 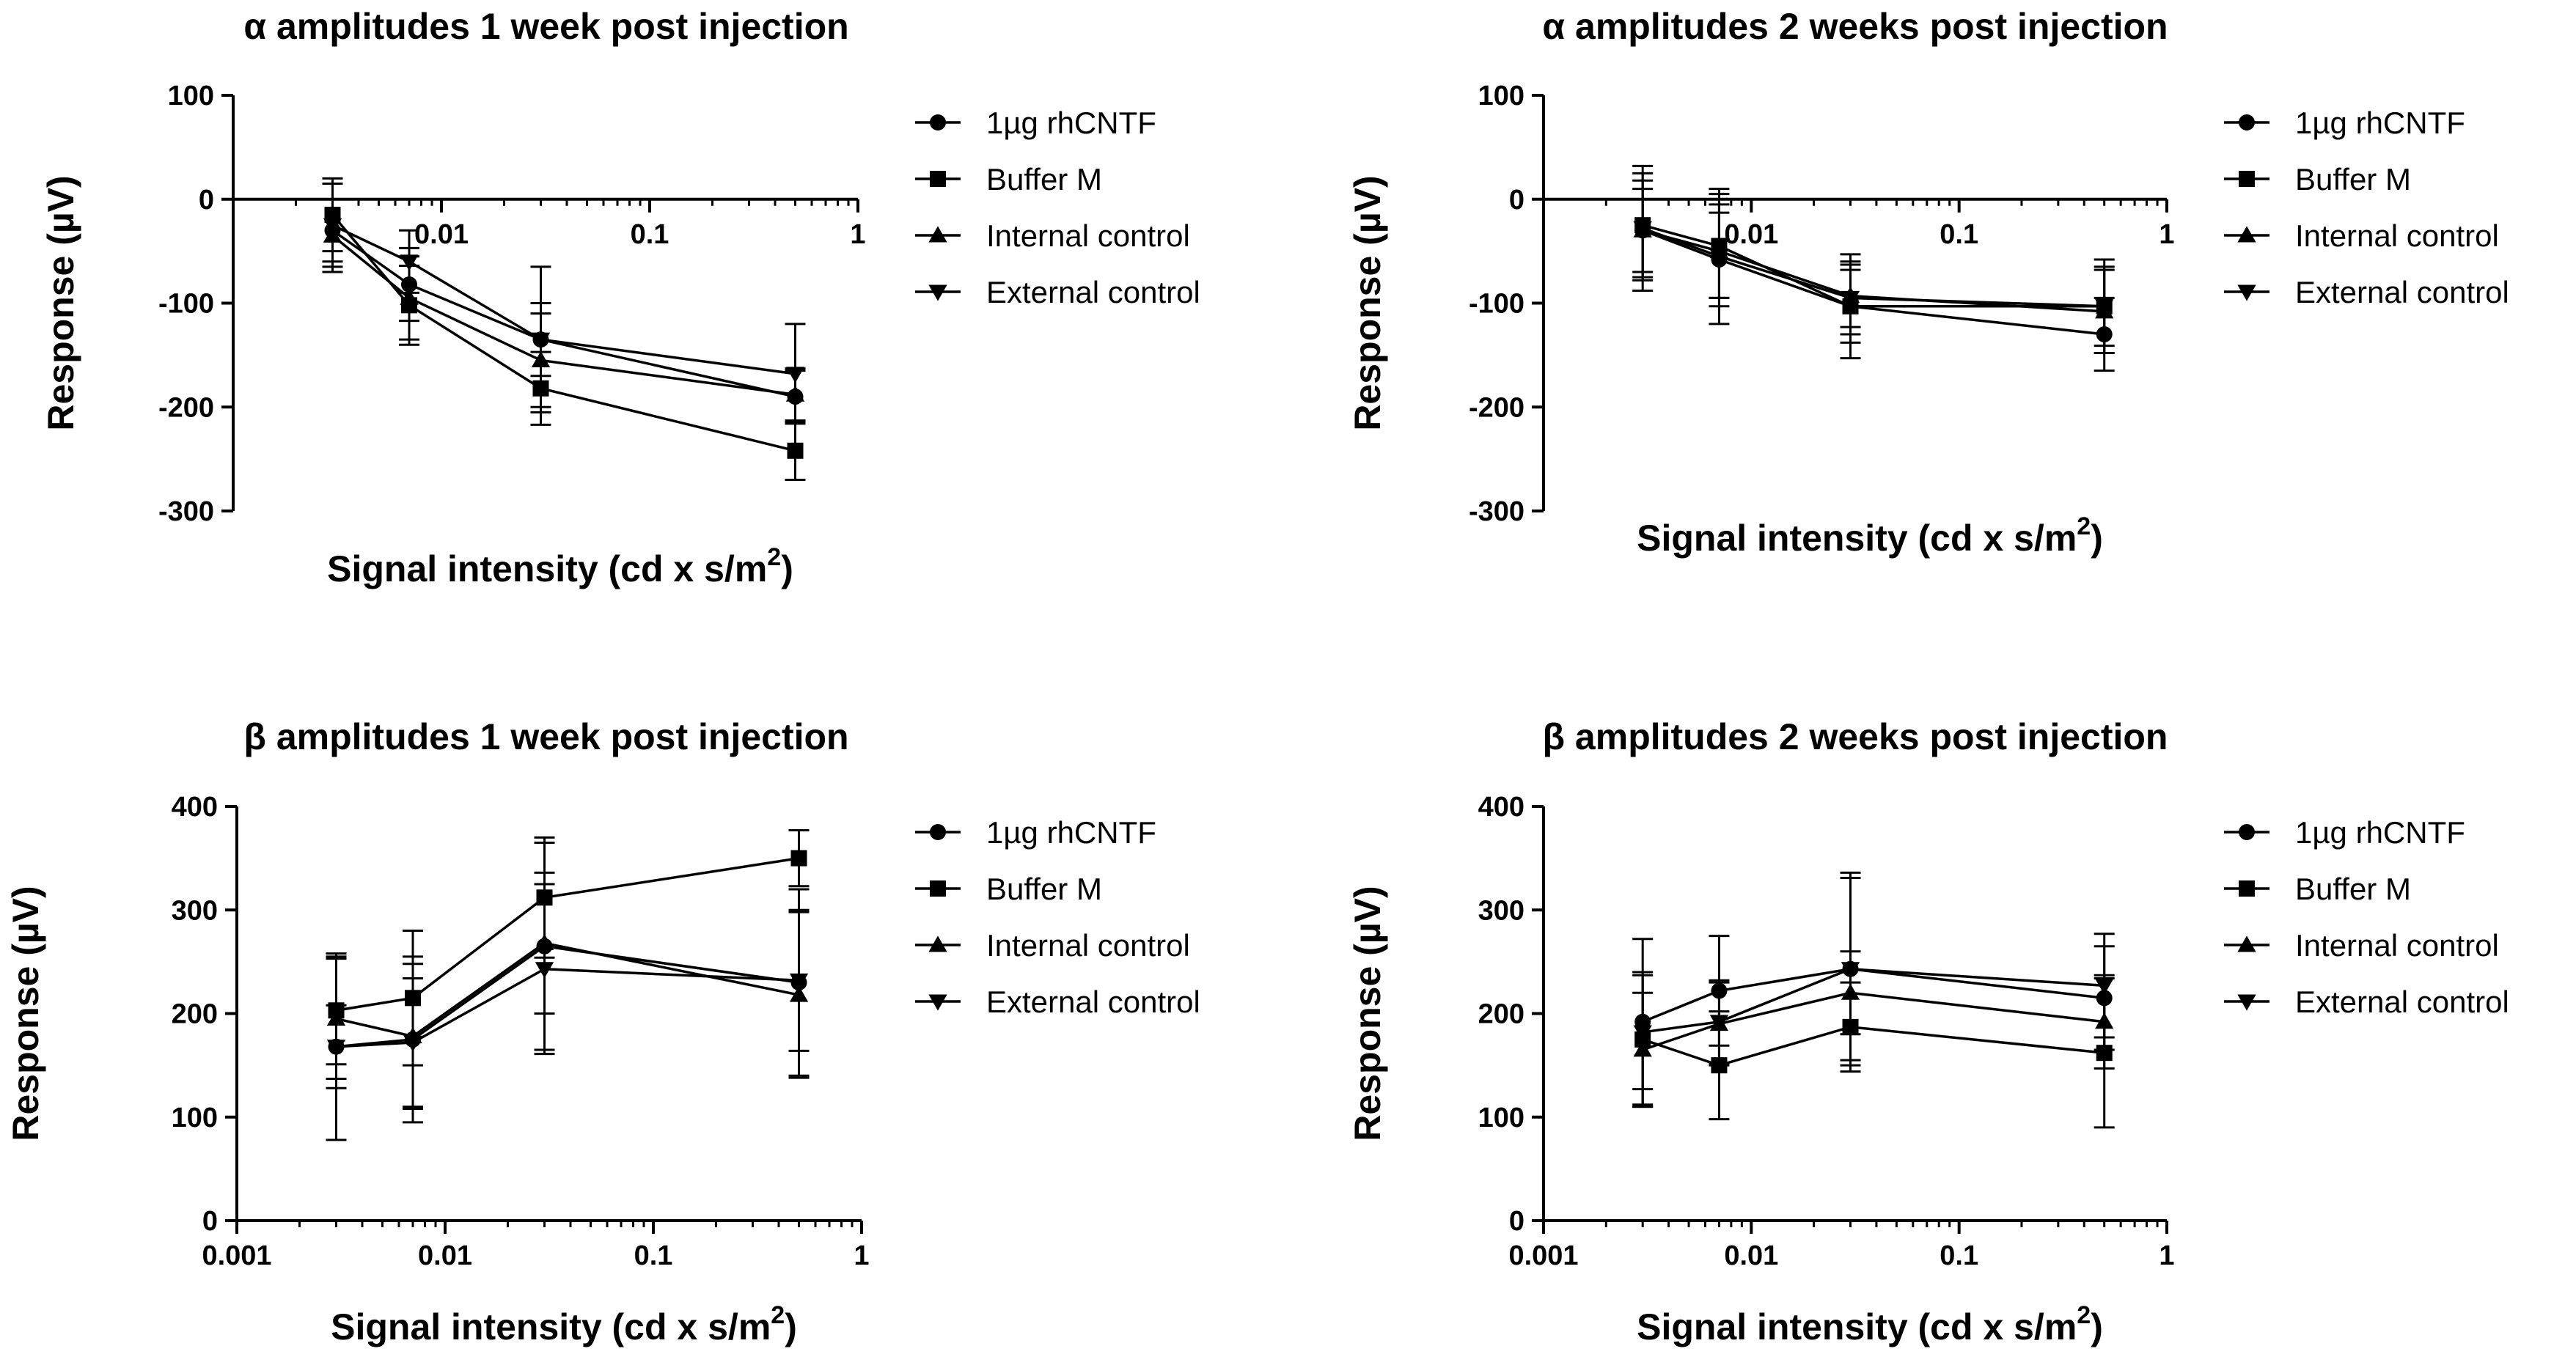 I want to click on chart-title: α amplitudes 1 week post injection, so click(x=546, y=26).